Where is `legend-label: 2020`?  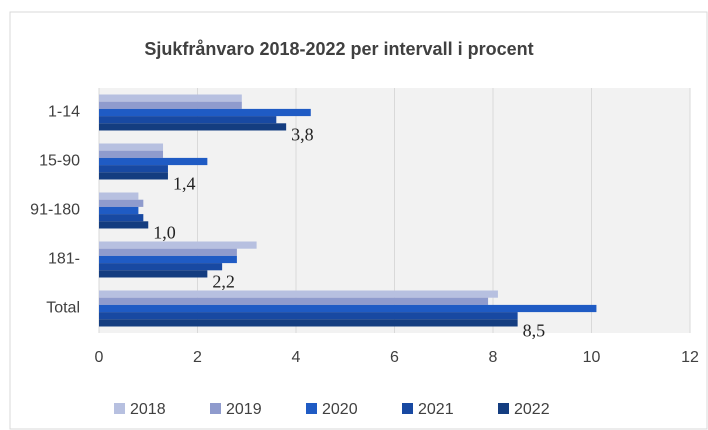
legend-label: 2020 is located at coordinates (340, 409).